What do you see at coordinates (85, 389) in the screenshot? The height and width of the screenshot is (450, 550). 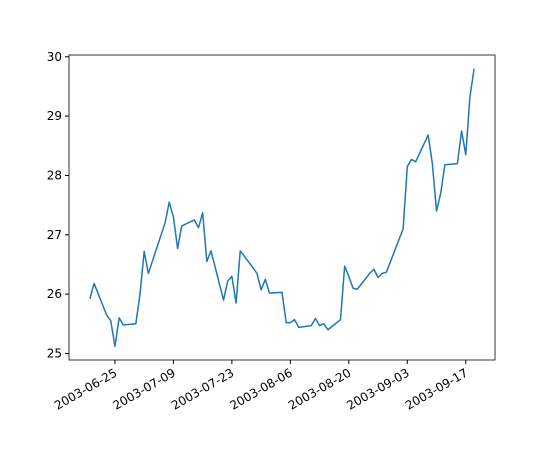 I see `x-tick-label: 2003-06-25` at bounding box center [85, 389].